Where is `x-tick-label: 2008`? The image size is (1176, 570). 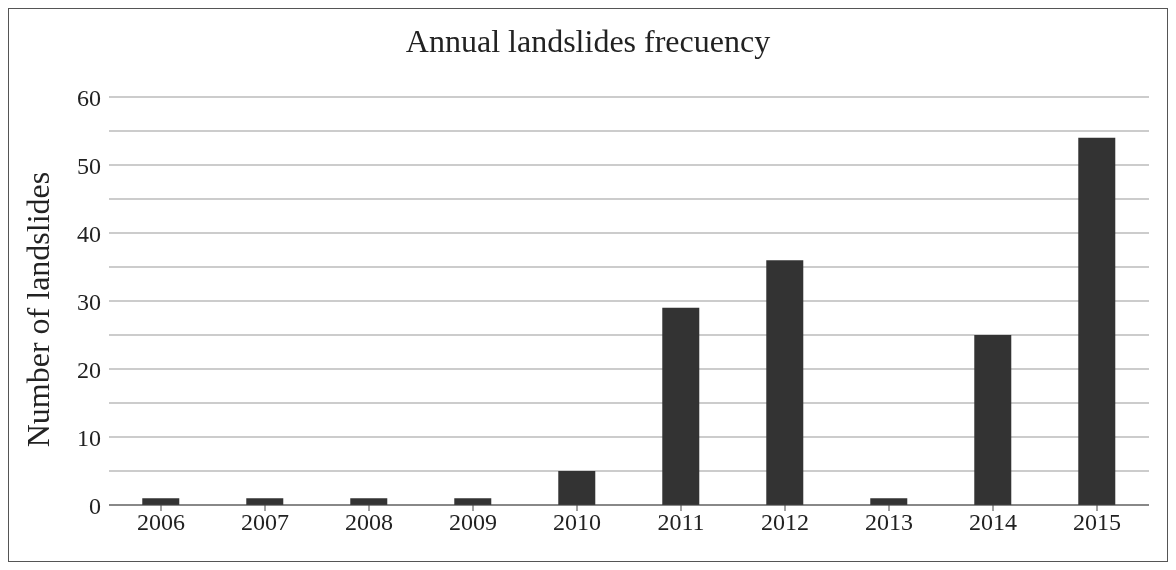 x-tick-label: 2008 is located at coordinates (369, 522).